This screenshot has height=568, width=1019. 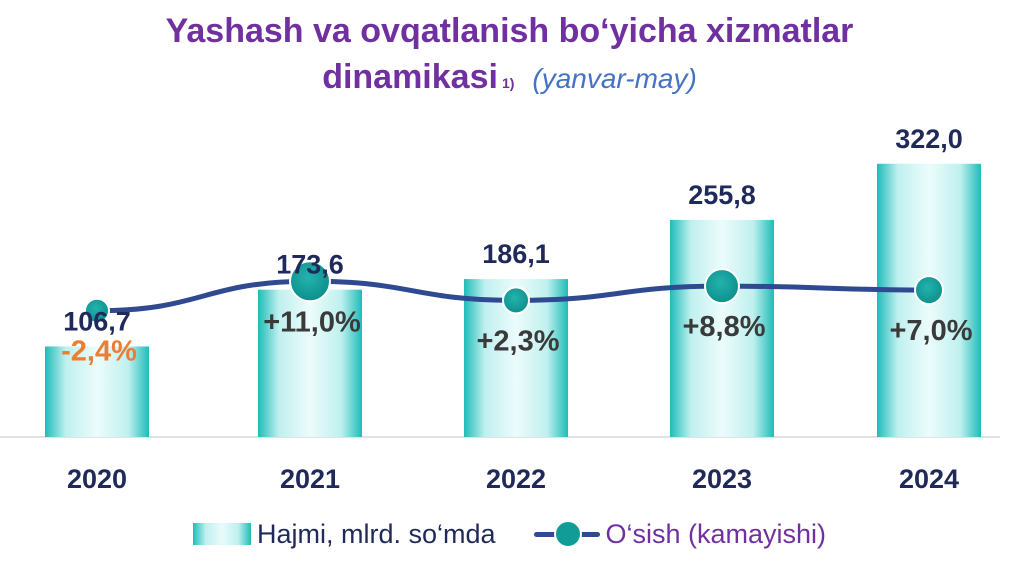 What do you see at coordinates (929, 479) in the screenshot?
I see `x-tick-label: 2024` at bounding box center [929, 479].